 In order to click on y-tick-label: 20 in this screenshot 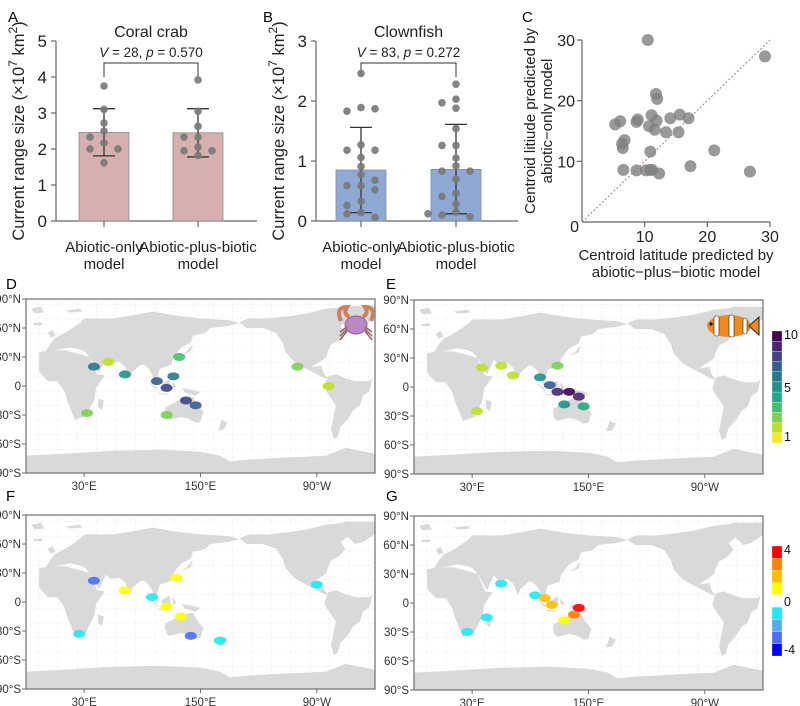, I will do `click(566, 102)`.